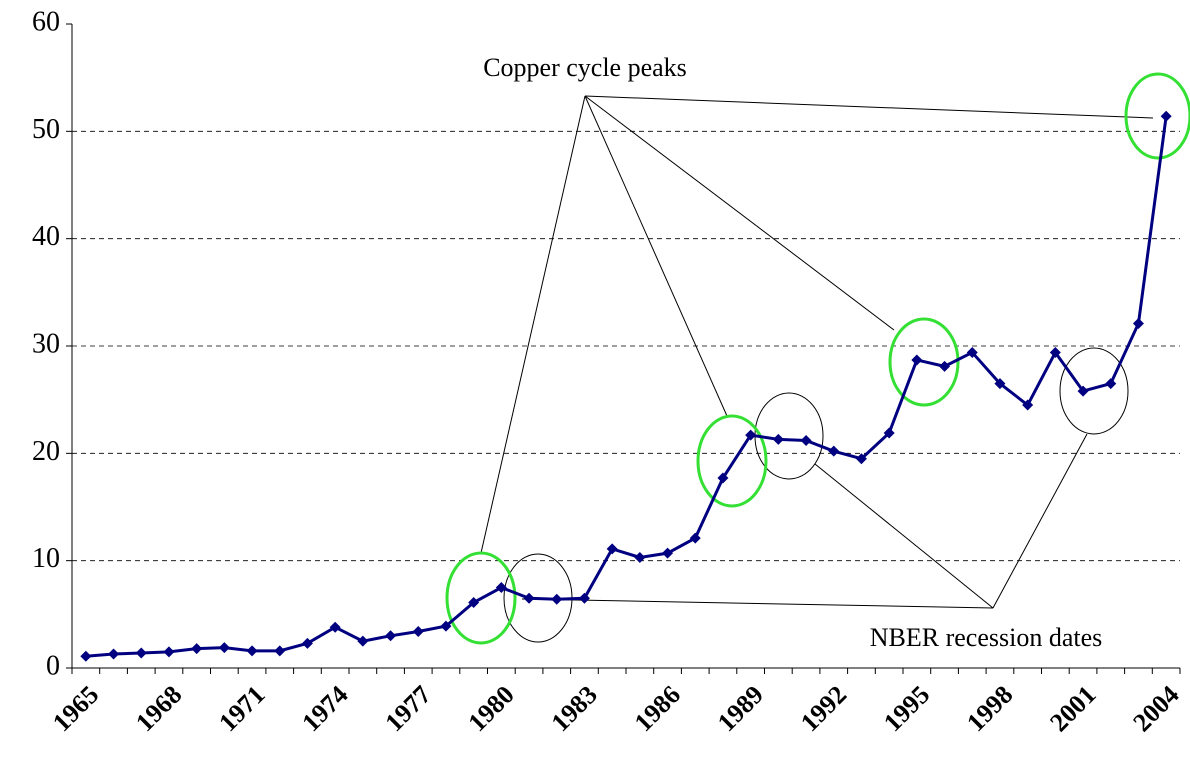  What do you see at coordinates (46, 451) in the screenshot?
I see `y-tick-label: 20` at bounding box center [46, 451].